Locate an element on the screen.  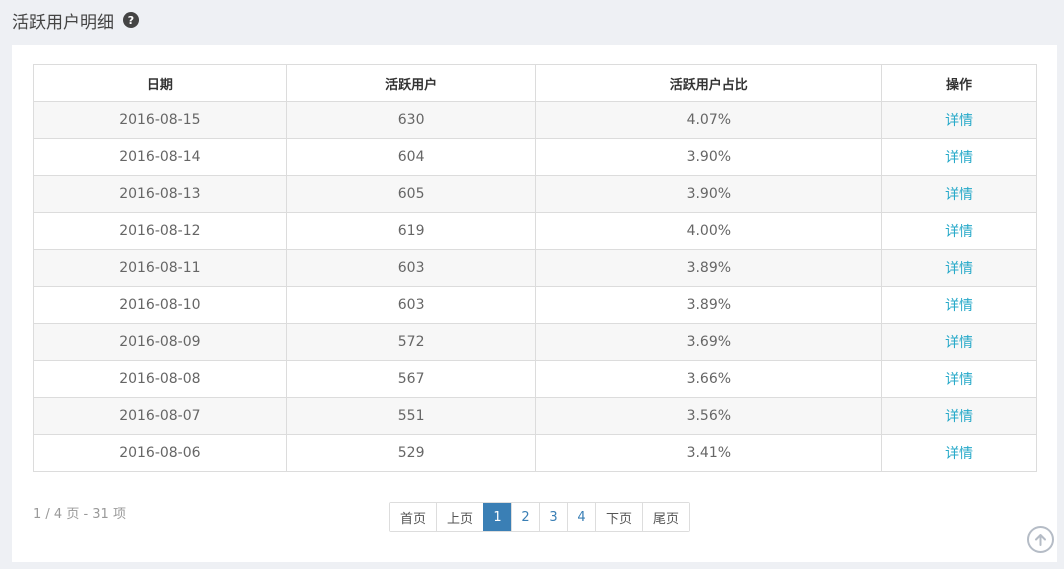
table-row: 2016-08-08 567 3.66% 详情 is located at coordinates (535, 379).